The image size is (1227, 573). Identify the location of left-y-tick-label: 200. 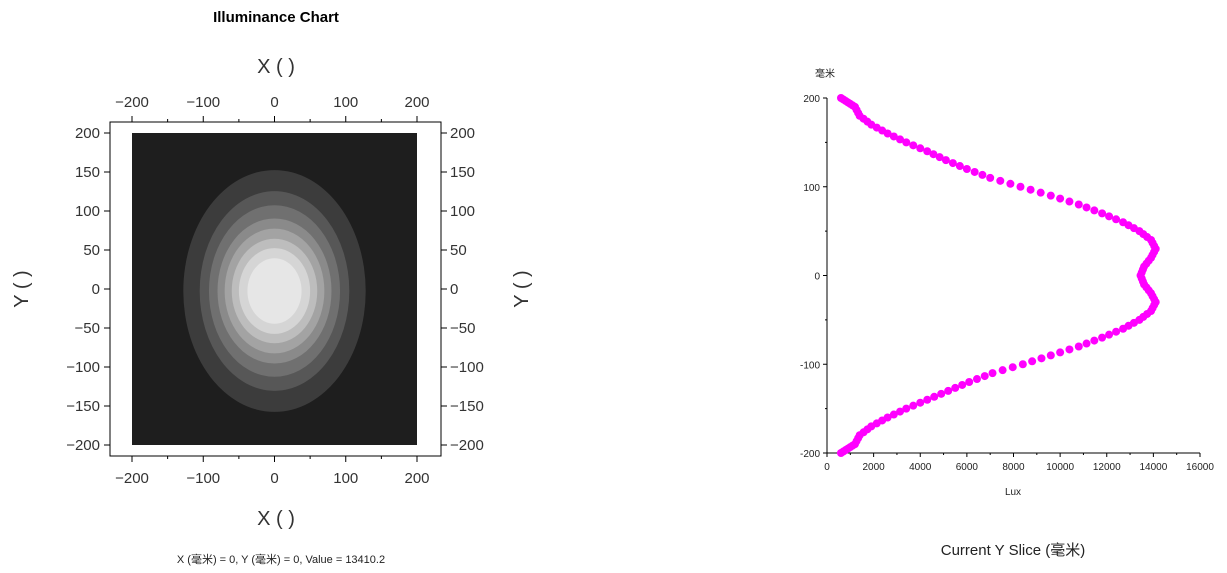
(87, 133).